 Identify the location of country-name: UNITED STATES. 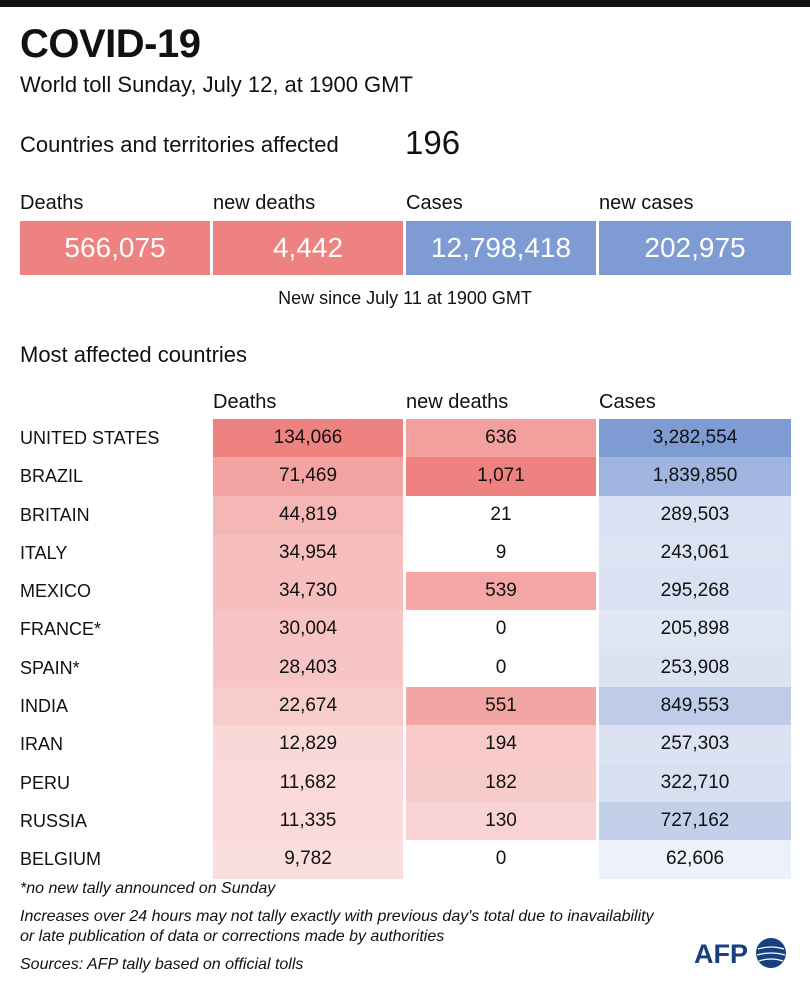
(90, 438).